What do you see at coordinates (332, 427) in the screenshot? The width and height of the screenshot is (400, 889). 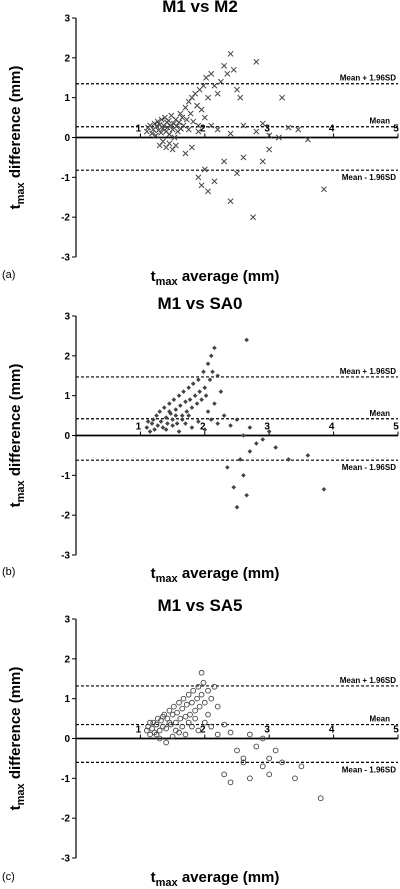 I see `x-tick-label: 4` at bounding box center [332, 427].